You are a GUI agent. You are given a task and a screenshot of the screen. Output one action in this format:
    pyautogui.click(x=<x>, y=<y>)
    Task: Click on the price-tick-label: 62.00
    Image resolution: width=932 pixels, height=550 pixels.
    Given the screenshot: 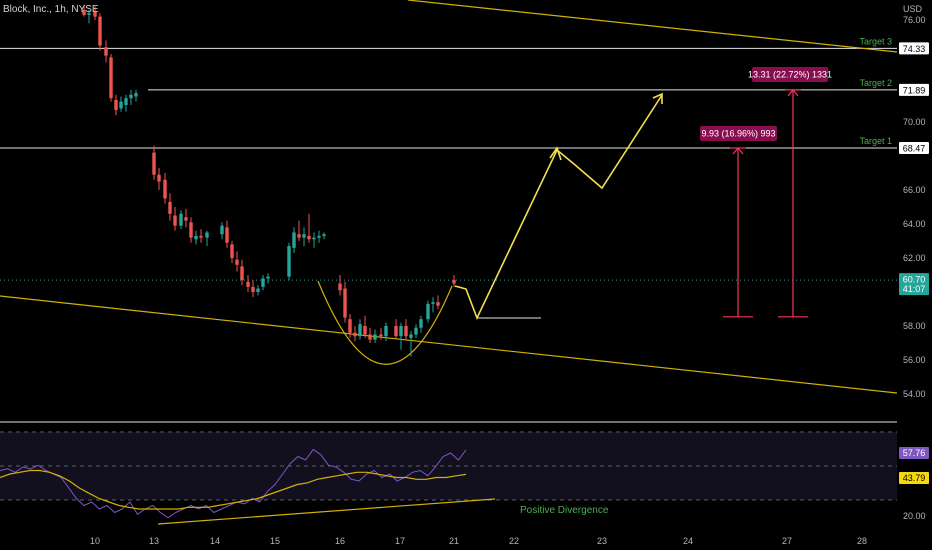 What is the action you would take?
    pyautogui.click(x=914, y=258)
    